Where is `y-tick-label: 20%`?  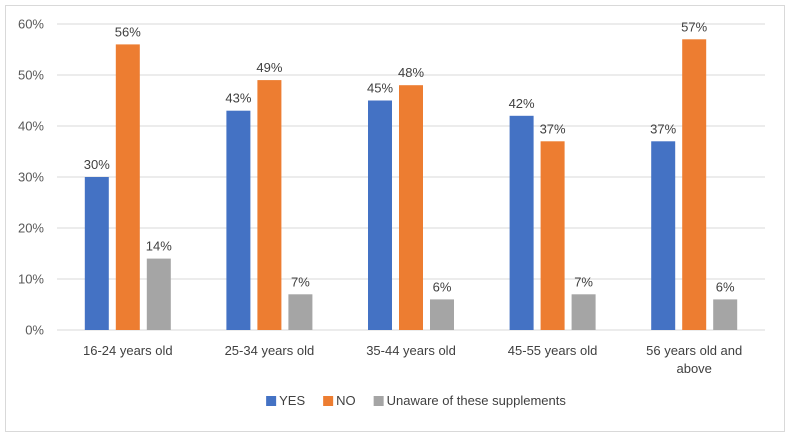
y-tick-label: 20% is located at coordinates (31, 228).